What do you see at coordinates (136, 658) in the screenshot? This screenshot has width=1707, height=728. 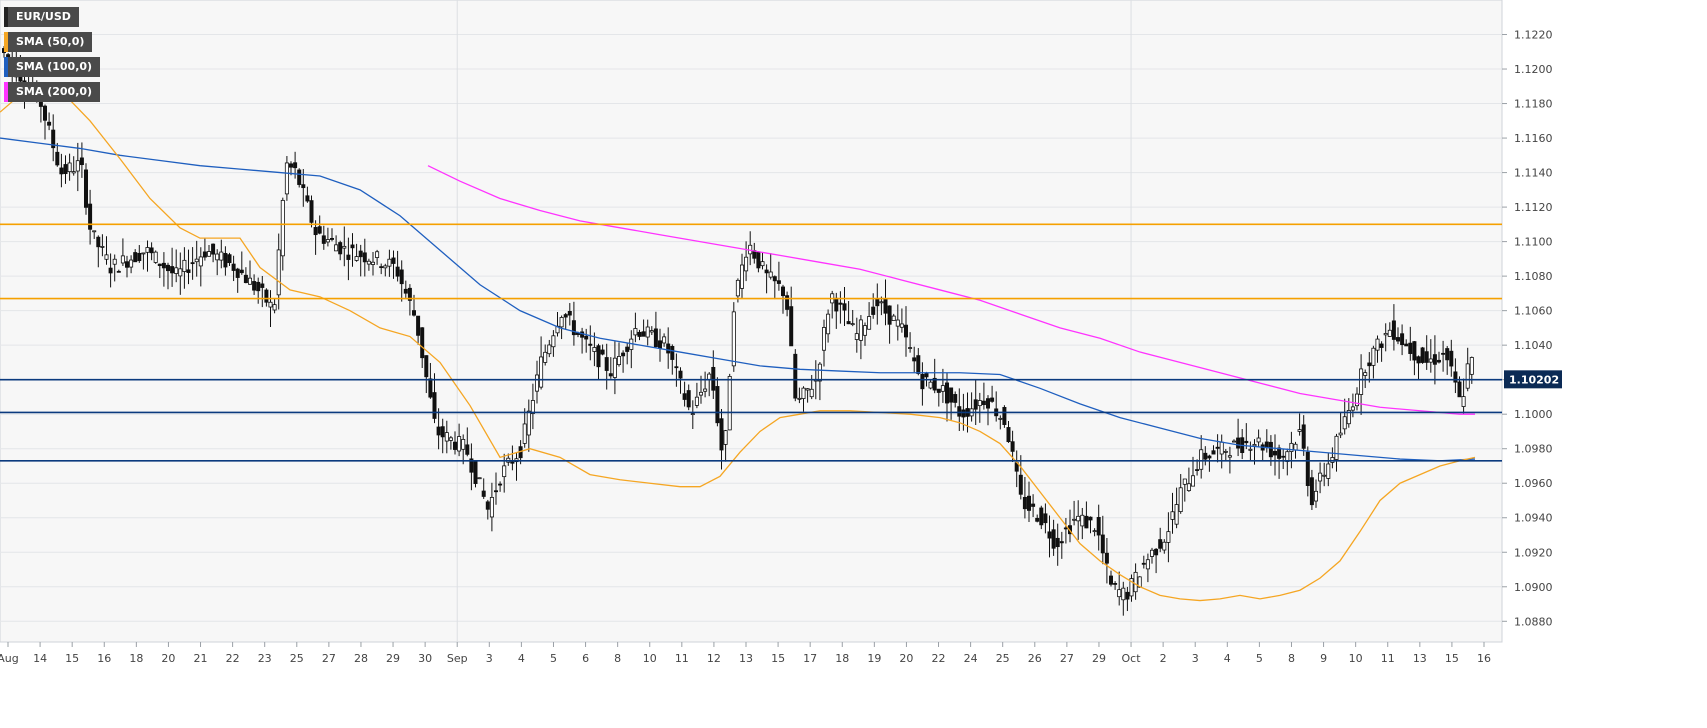 I see `x-tick-label: 18` at bounding box center [136, 658].